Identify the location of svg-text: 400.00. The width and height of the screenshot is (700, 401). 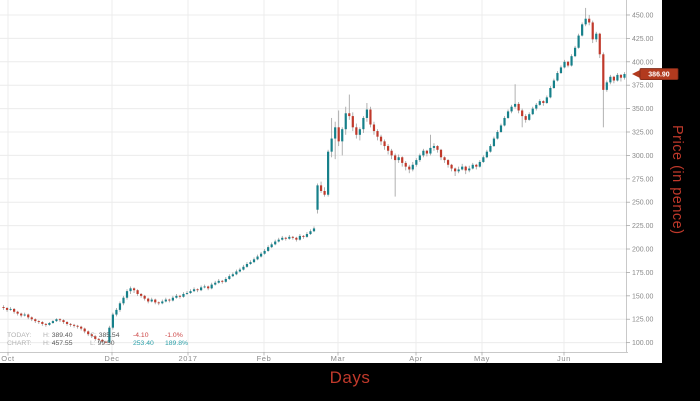
(643, 62).